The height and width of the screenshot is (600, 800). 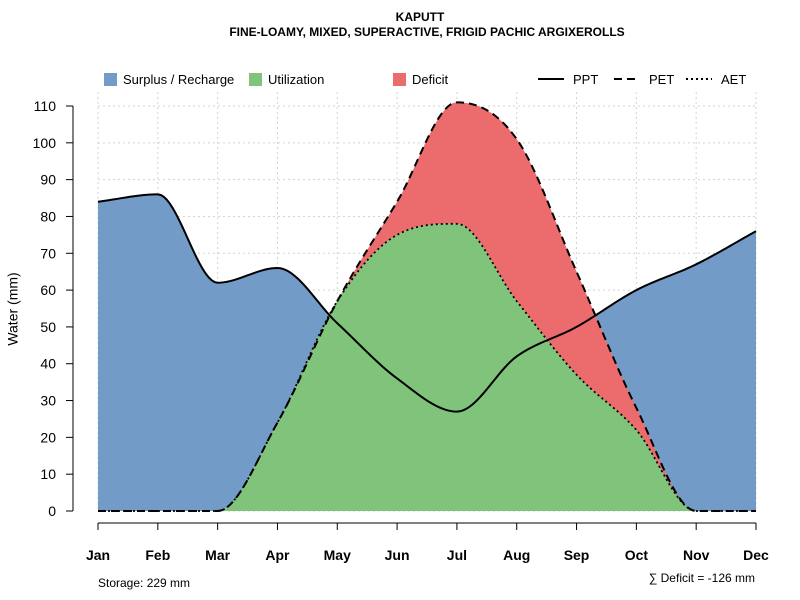 What do you see at coordinates (48, 401) in the screenshot?
I see `y-tick-label: 30` at bounding box center [48, 401].